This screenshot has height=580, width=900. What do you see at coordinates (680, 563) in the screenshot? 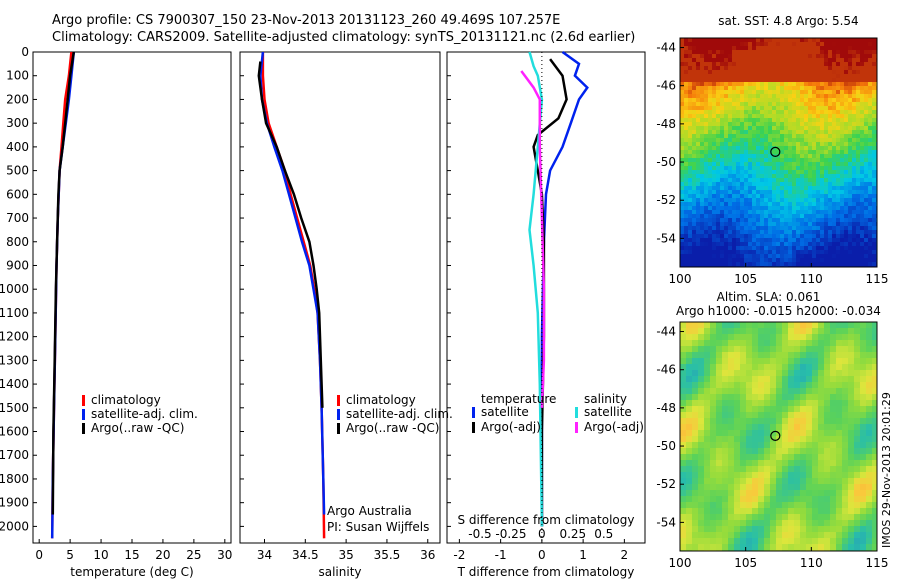
I see `x-tick-label: 100` at bounding box center [680, 563].